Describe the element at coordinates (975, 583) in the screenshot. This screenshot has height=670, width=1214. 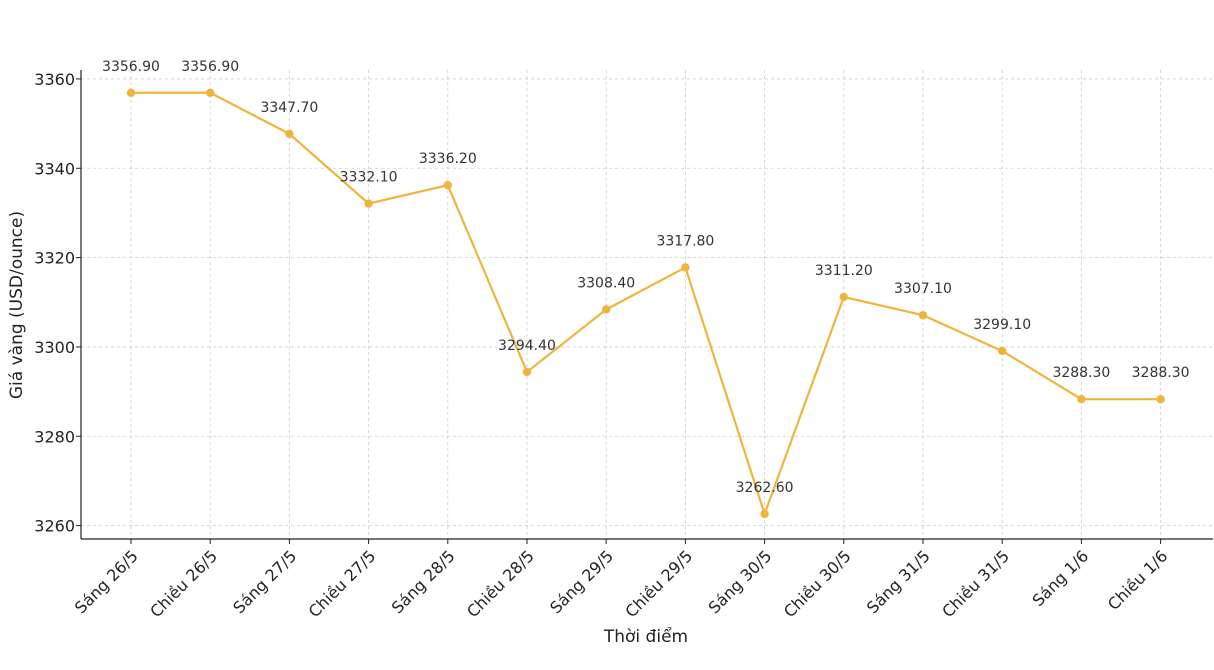
I see `x-tick-label: Chiều 31/5` at that location.